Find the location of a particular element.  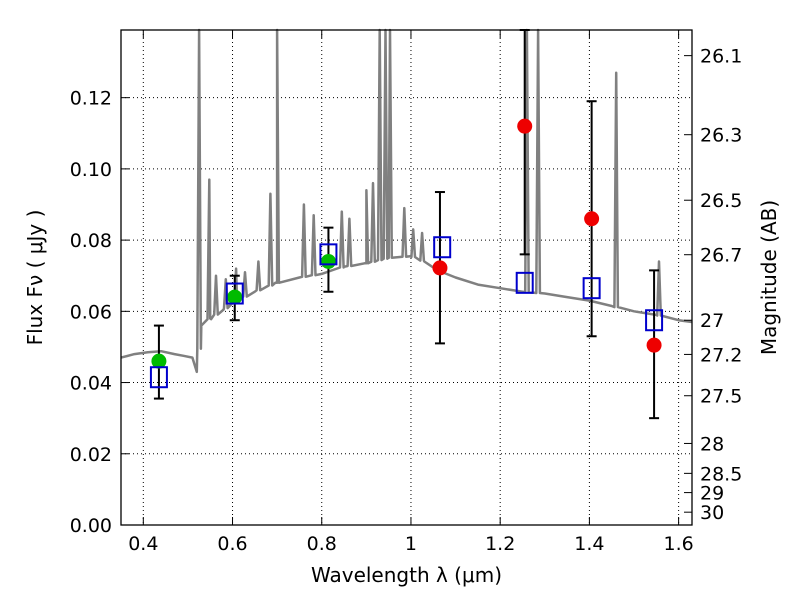

x-tick-label: 1 is located at coordinates (411, 544).